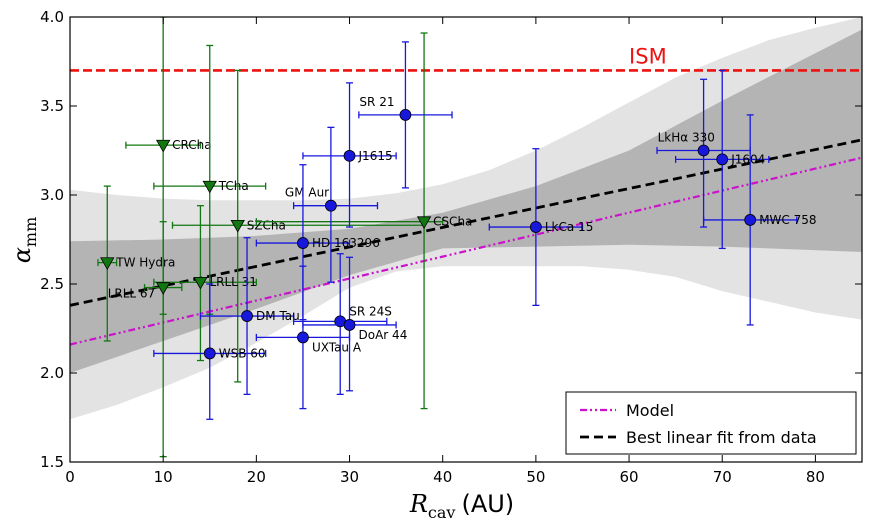 The width and height of the screenshot is (872, 528). What do you see at coordinates (30, 232) in the screenshot?
I see `y-axis-subscript: mm` at bounding box center [30, 232].